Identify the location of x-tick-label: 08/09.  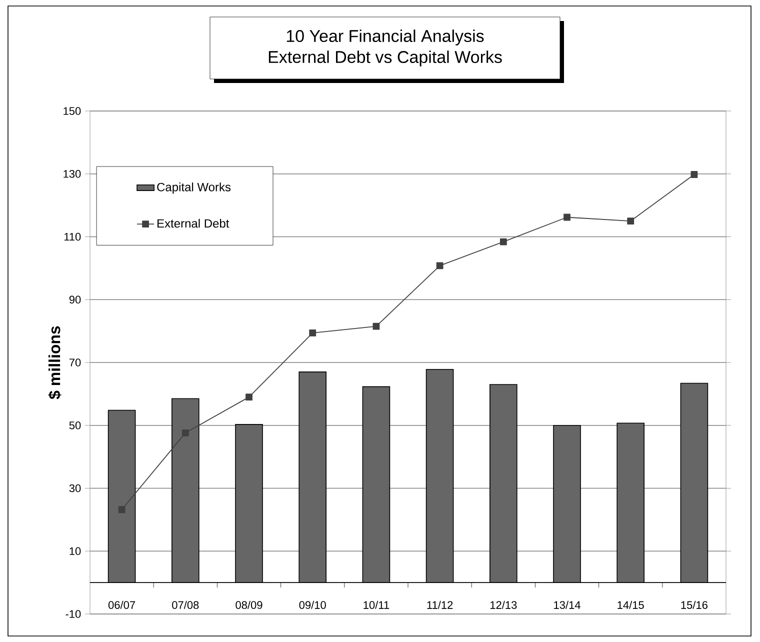
(249, 604).